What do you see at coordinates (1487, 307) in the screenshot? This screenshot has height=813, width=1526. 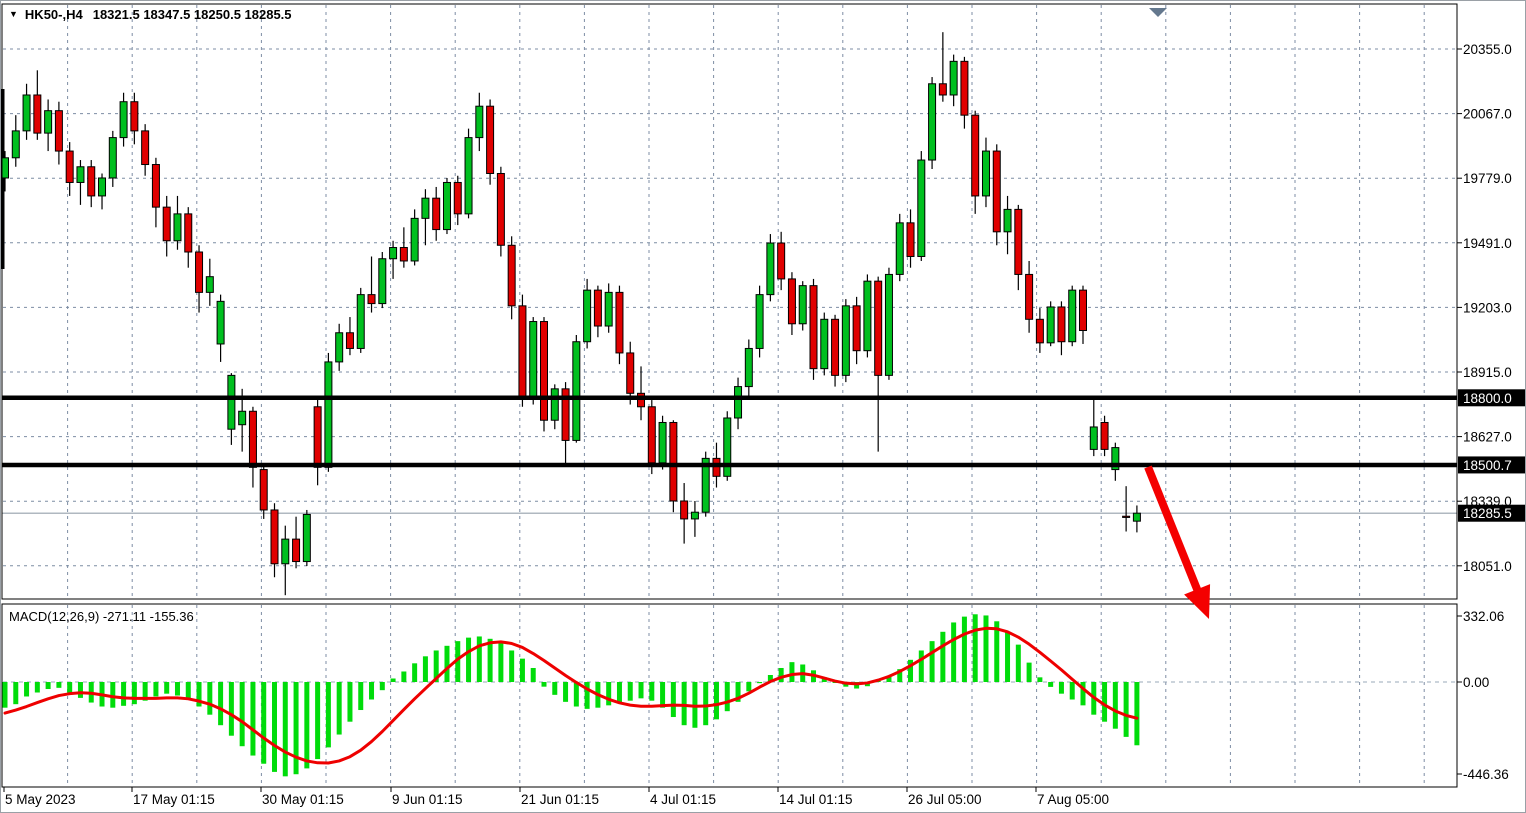 I see `price-axis-label: 19203.0` at bounding box center [1487, 307].